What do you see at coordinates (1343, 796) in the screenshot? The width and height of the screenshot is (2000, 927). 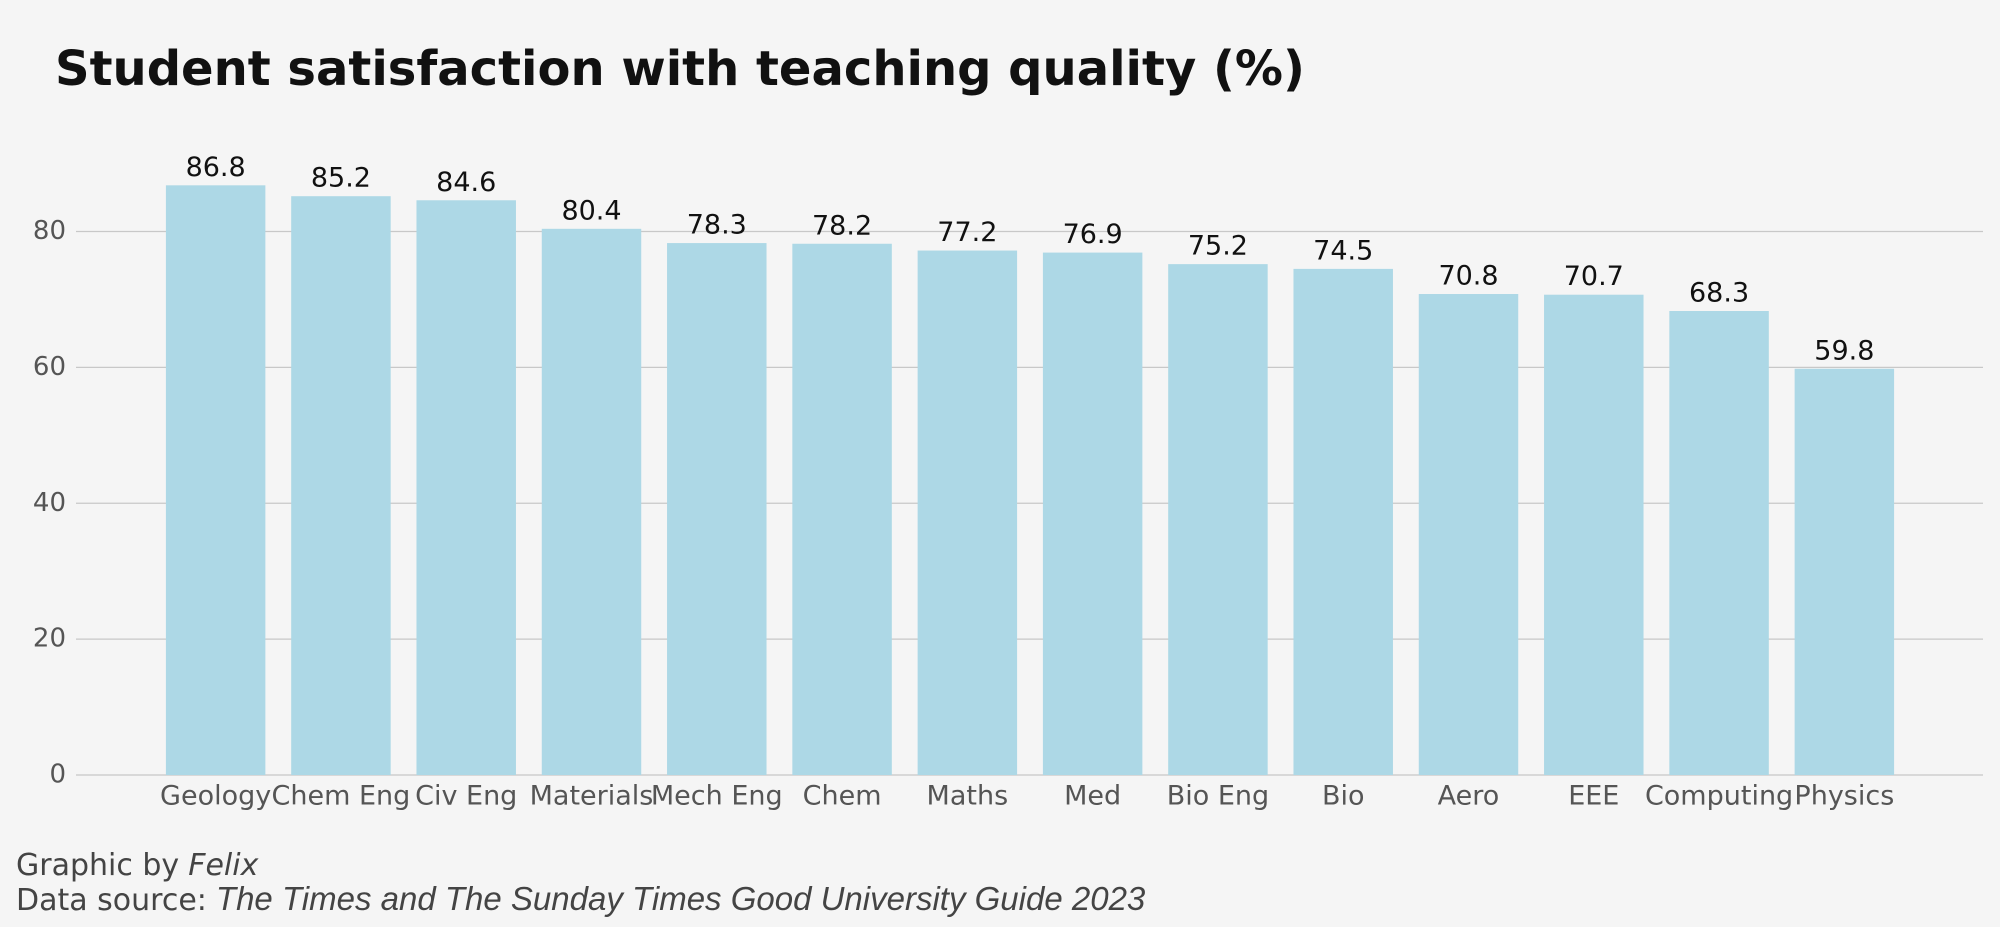 I see `x-tick-label: Bio` at bounding box center [1343, 796].